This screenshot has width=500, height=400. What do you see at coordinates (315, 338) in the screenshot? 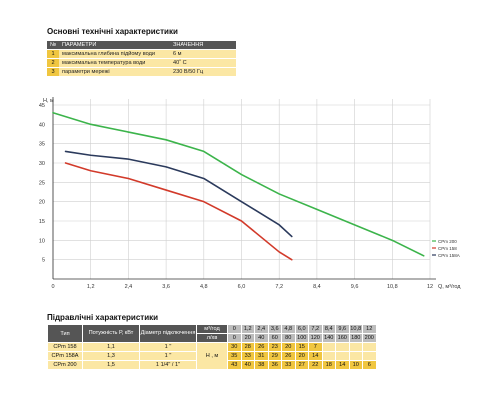
I see `hydraulic-q-lmin-value: 120` at bounding box center [315, 338].